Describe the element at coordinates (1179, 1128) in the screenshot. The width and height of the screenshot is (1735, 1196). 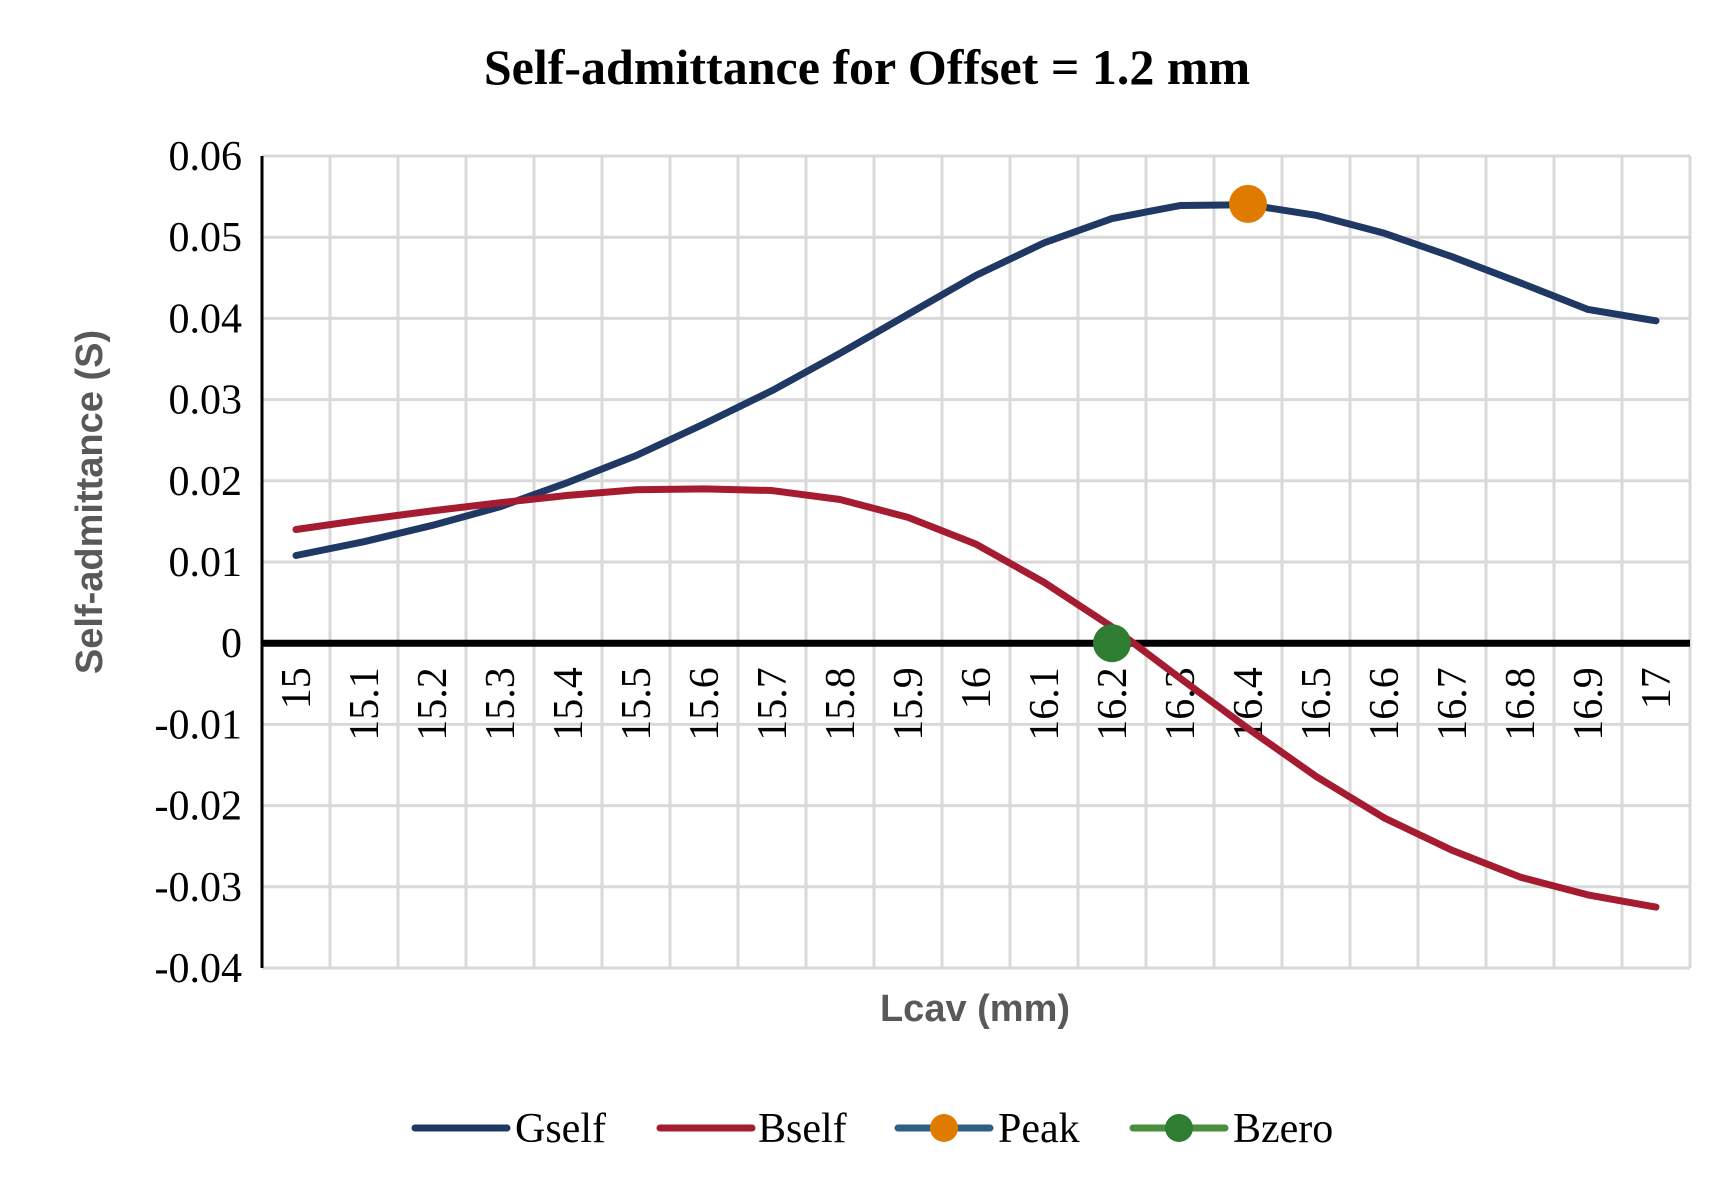
I see `legend-marker-bzero` at that location.